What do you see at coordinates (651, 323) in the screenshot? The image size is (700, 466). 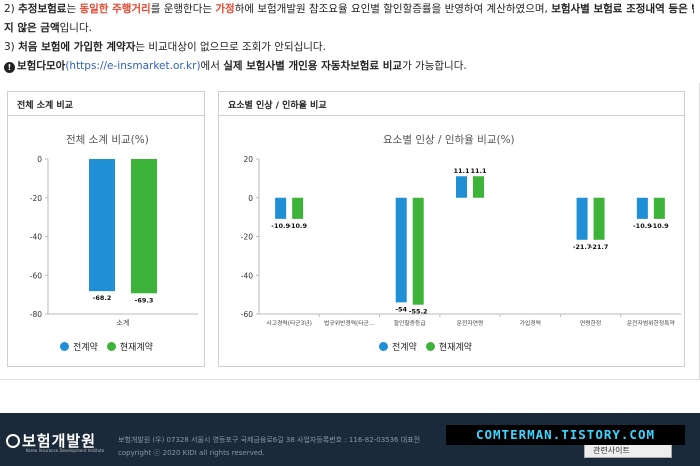 I see `x-tick-label: 운전자범위한정특약` at bounding box center [651, 323].